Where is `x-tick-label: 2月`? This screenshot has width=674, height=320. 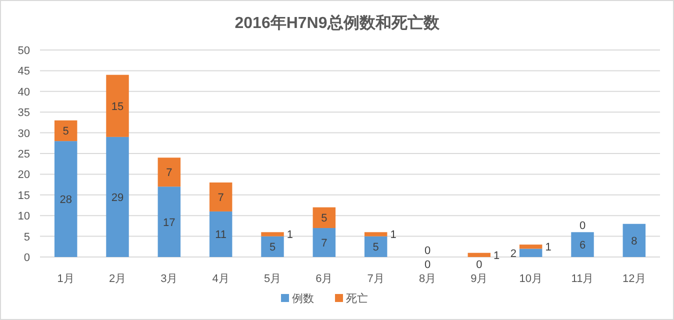 x-tick-label: 2月 is located at coordinates (117, 279).